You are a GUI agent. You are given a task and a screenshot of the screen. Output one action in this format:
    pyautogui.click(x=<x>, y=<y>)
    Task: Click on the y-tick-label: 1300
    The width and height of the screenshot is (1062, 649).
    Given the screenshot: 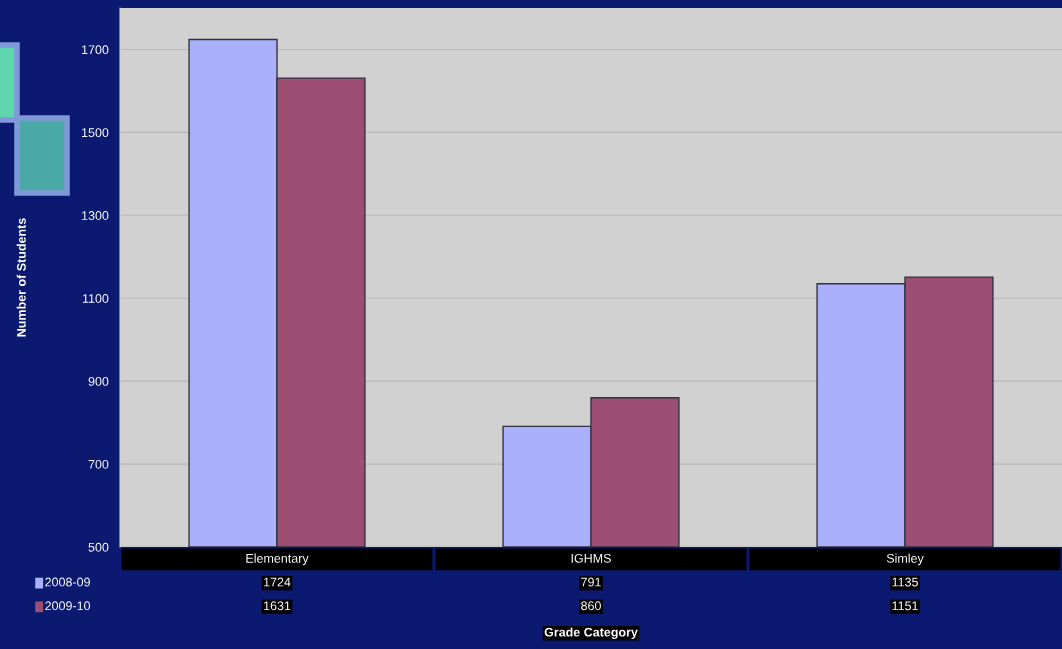 What is the action you would take?
    pyautogui.click(x=95, y=215)
    